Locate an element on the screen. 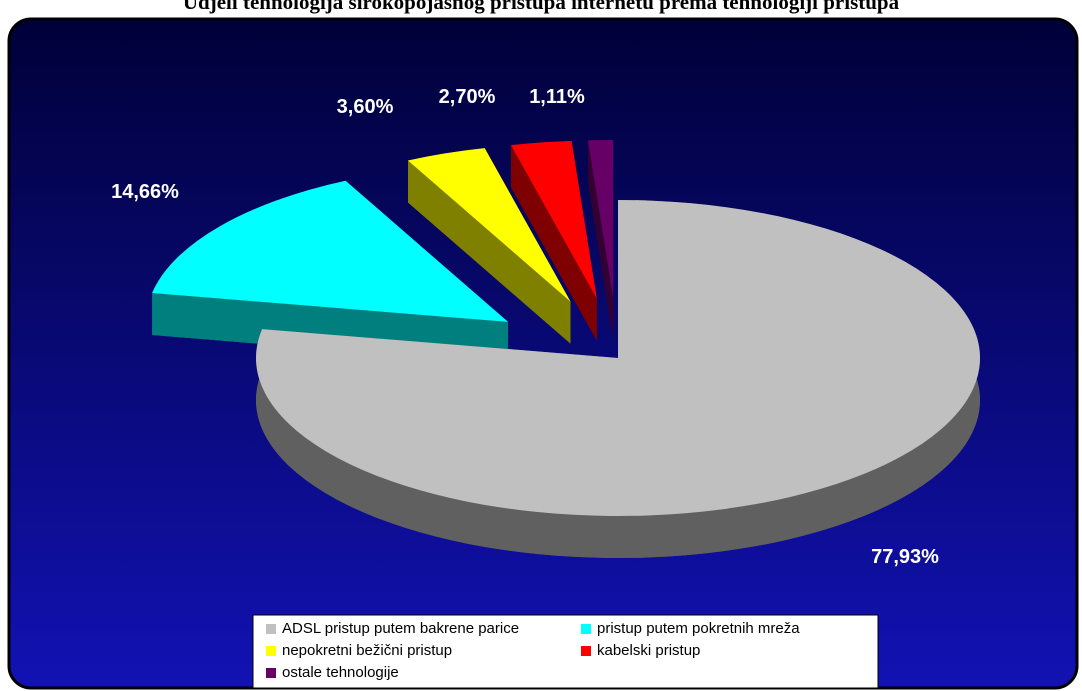 The height and width of the screenshot is (691, 1082). legend-label: ADSL pristup putem bakrene parice is located at coordinates (400, 628).